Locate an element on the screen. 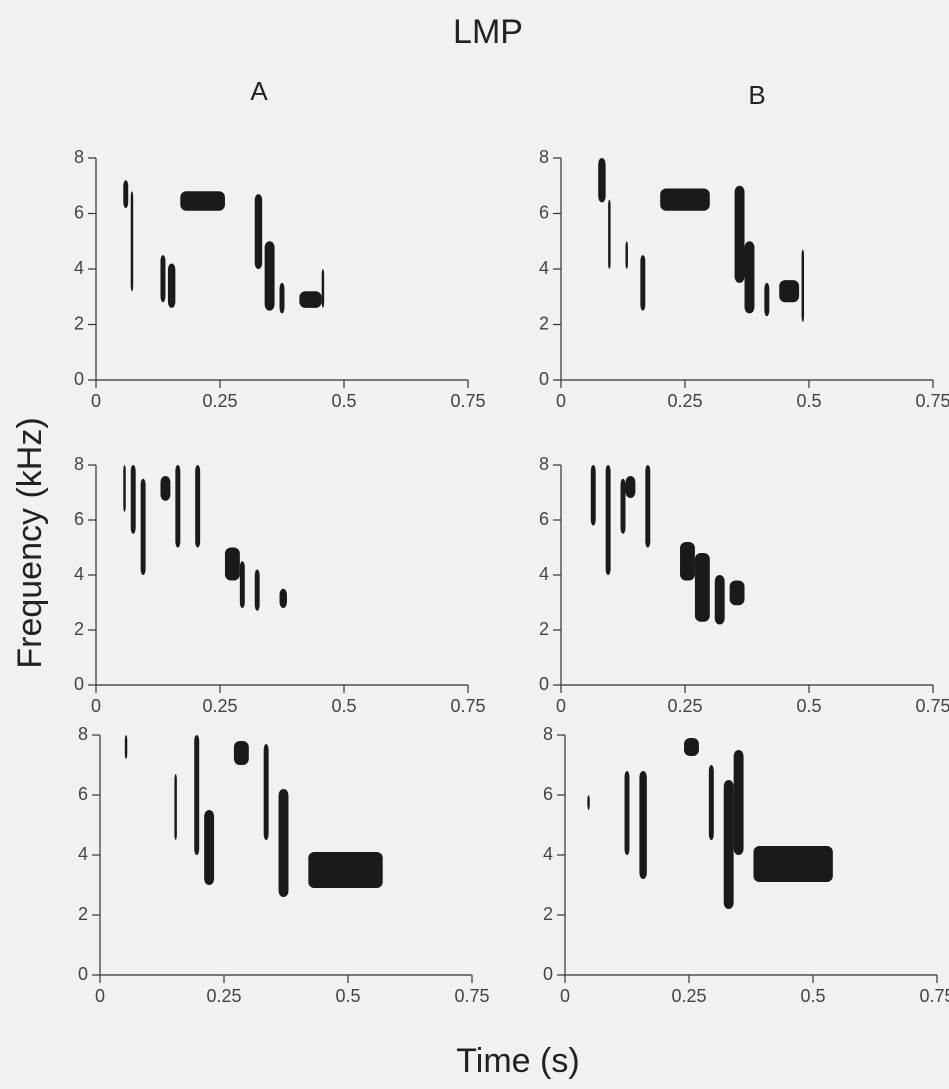 This screenshot has width=949, height=1089. column-label: B is located at coordinates (756, 95).